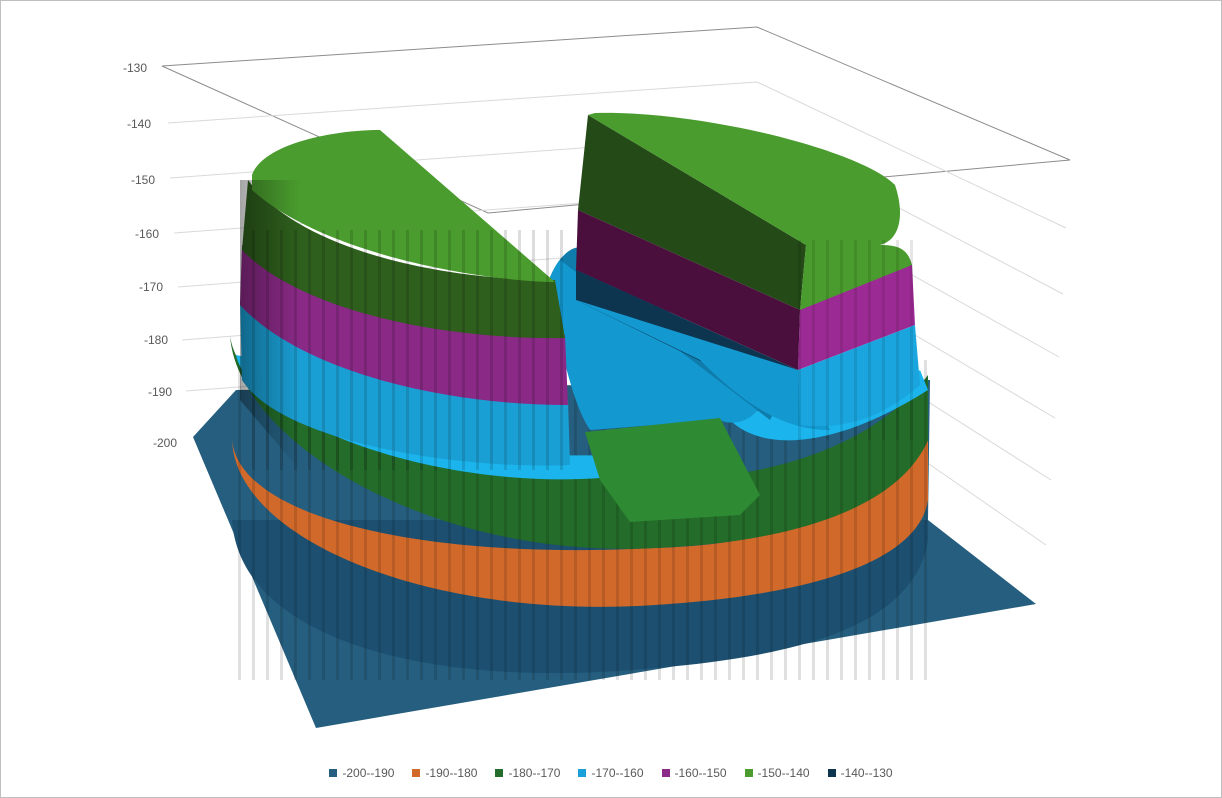  Describe the element at coordinates (368, 773) in the screenshot. I see `legend-label: -200--190` at that location.